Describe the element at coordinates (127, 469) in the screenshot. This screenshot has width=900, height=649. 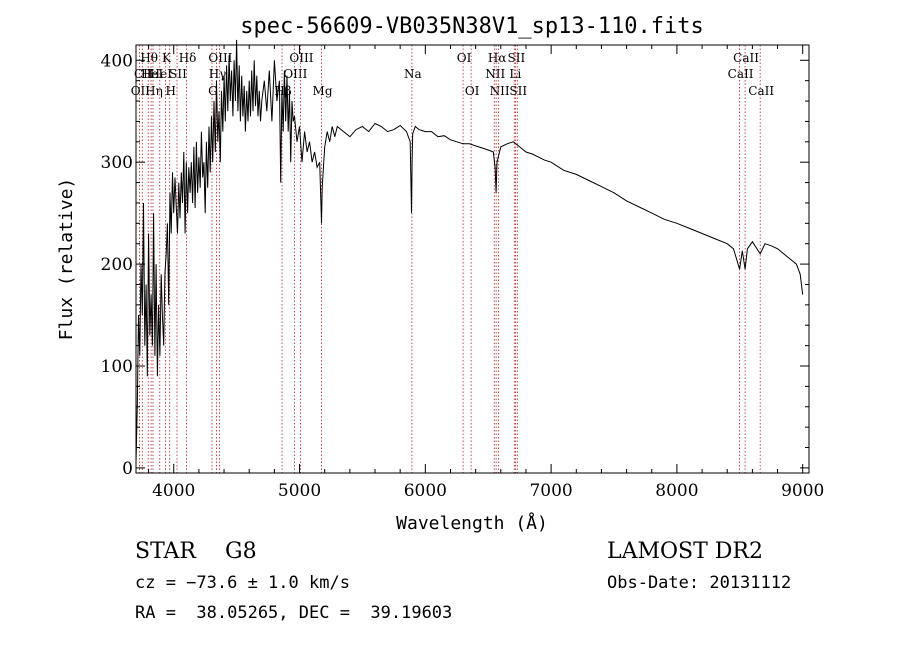
I see `y-tick-label: 0` at that location.